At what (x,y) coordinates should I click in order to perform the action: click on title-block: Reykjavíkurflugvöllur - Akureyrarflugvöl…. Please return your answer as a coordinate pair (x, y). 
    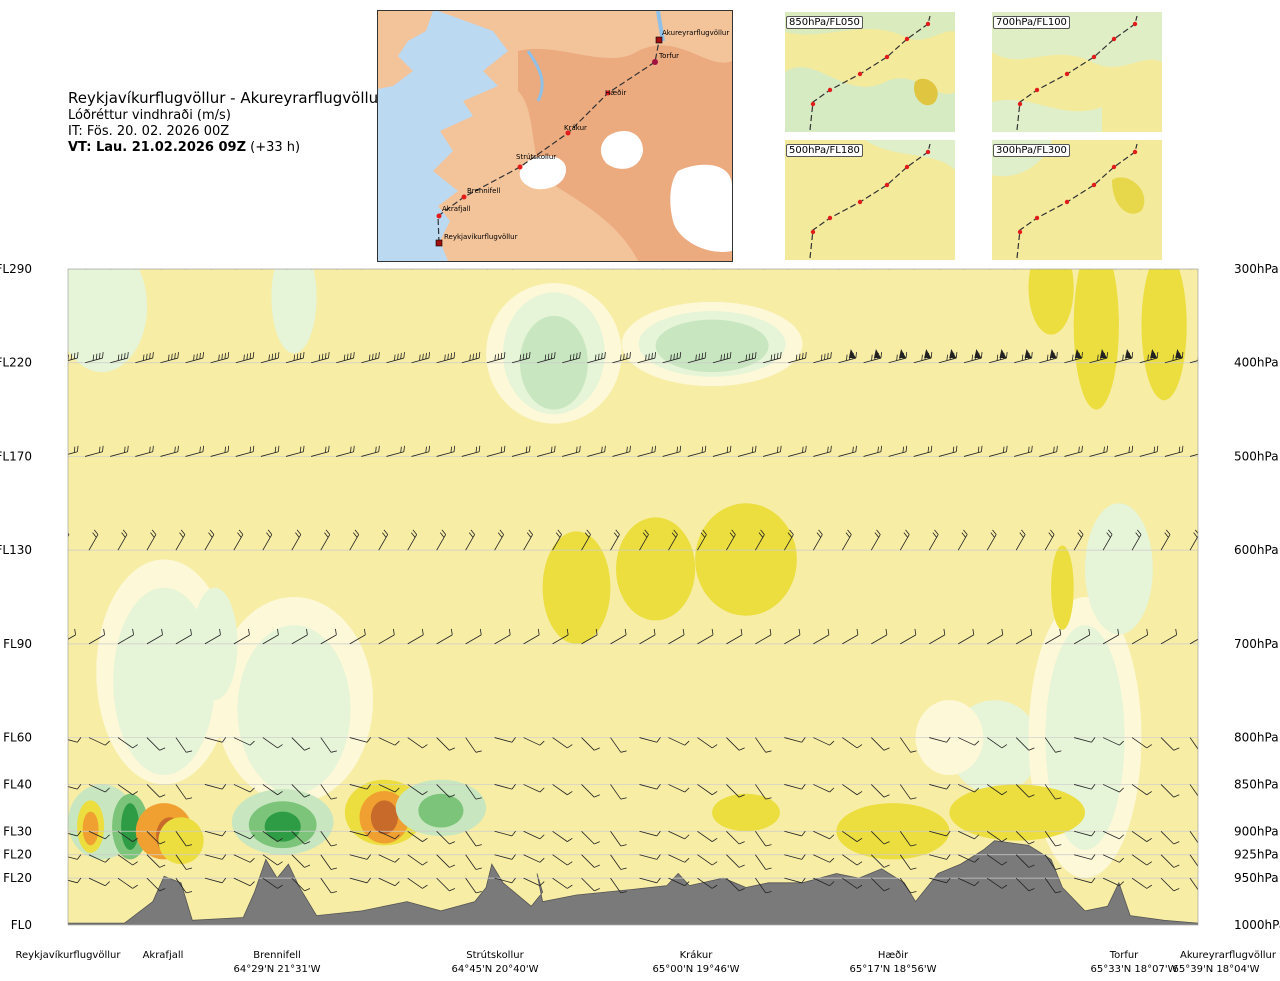
    Looking at the image, I should click on (226, 122).